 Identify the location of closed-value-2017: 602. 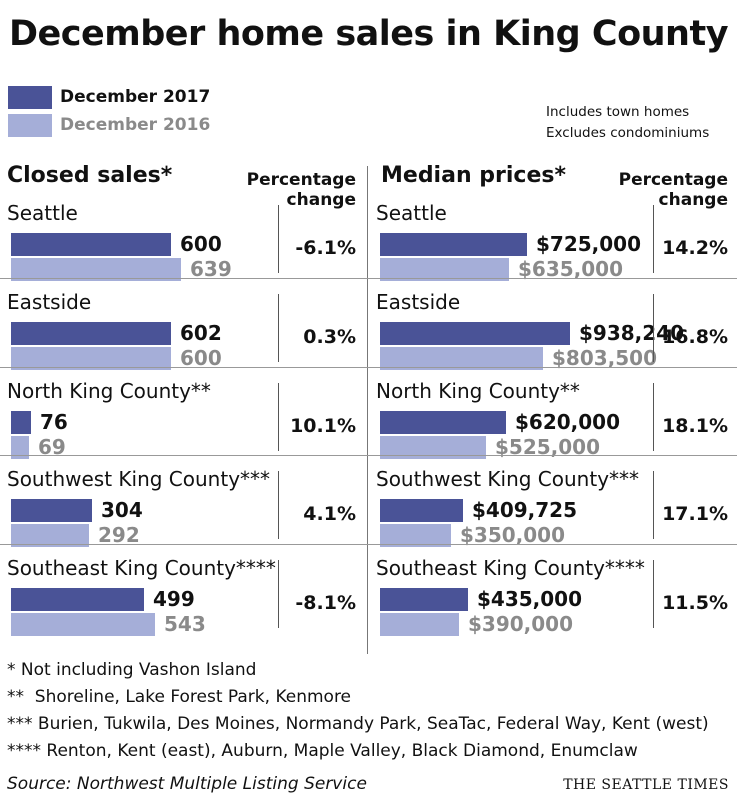
(201, 333).